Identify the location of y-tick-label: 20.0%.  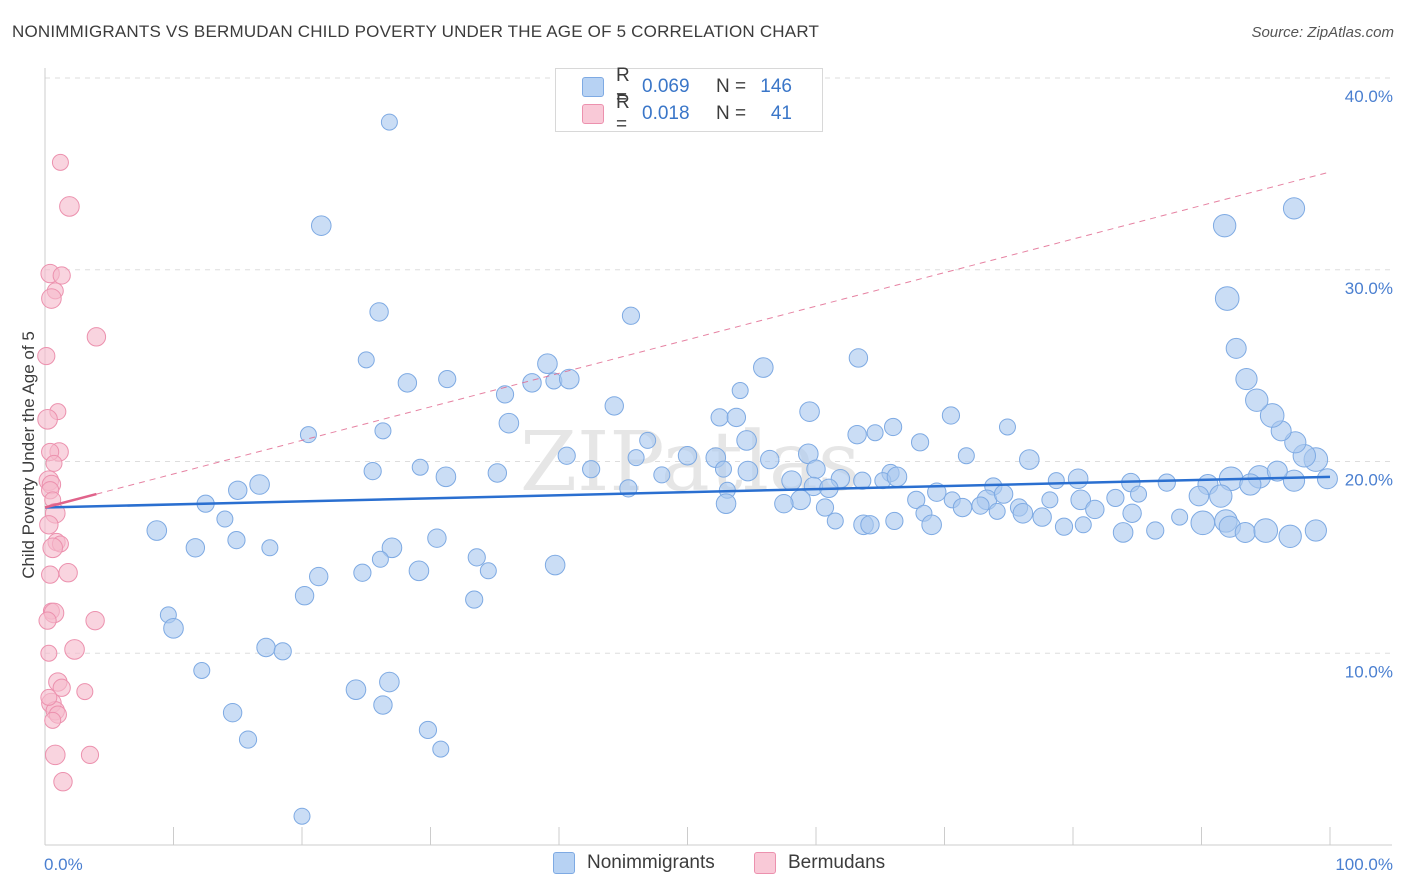
(1369, 480).